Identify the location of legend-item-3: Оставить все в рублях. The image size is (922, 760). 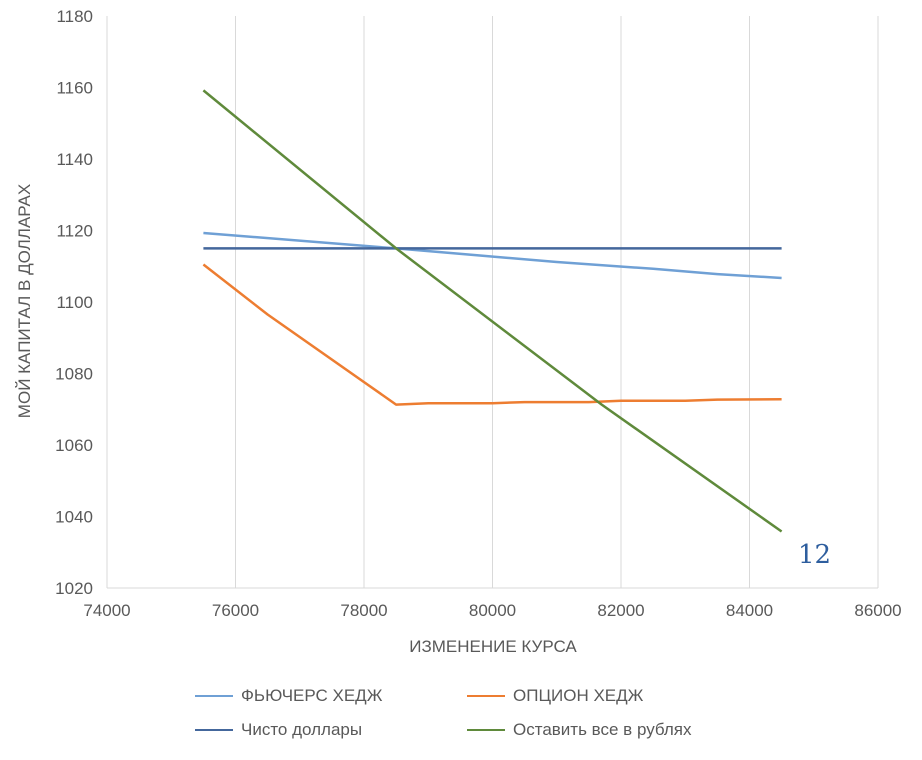
(579, 730).